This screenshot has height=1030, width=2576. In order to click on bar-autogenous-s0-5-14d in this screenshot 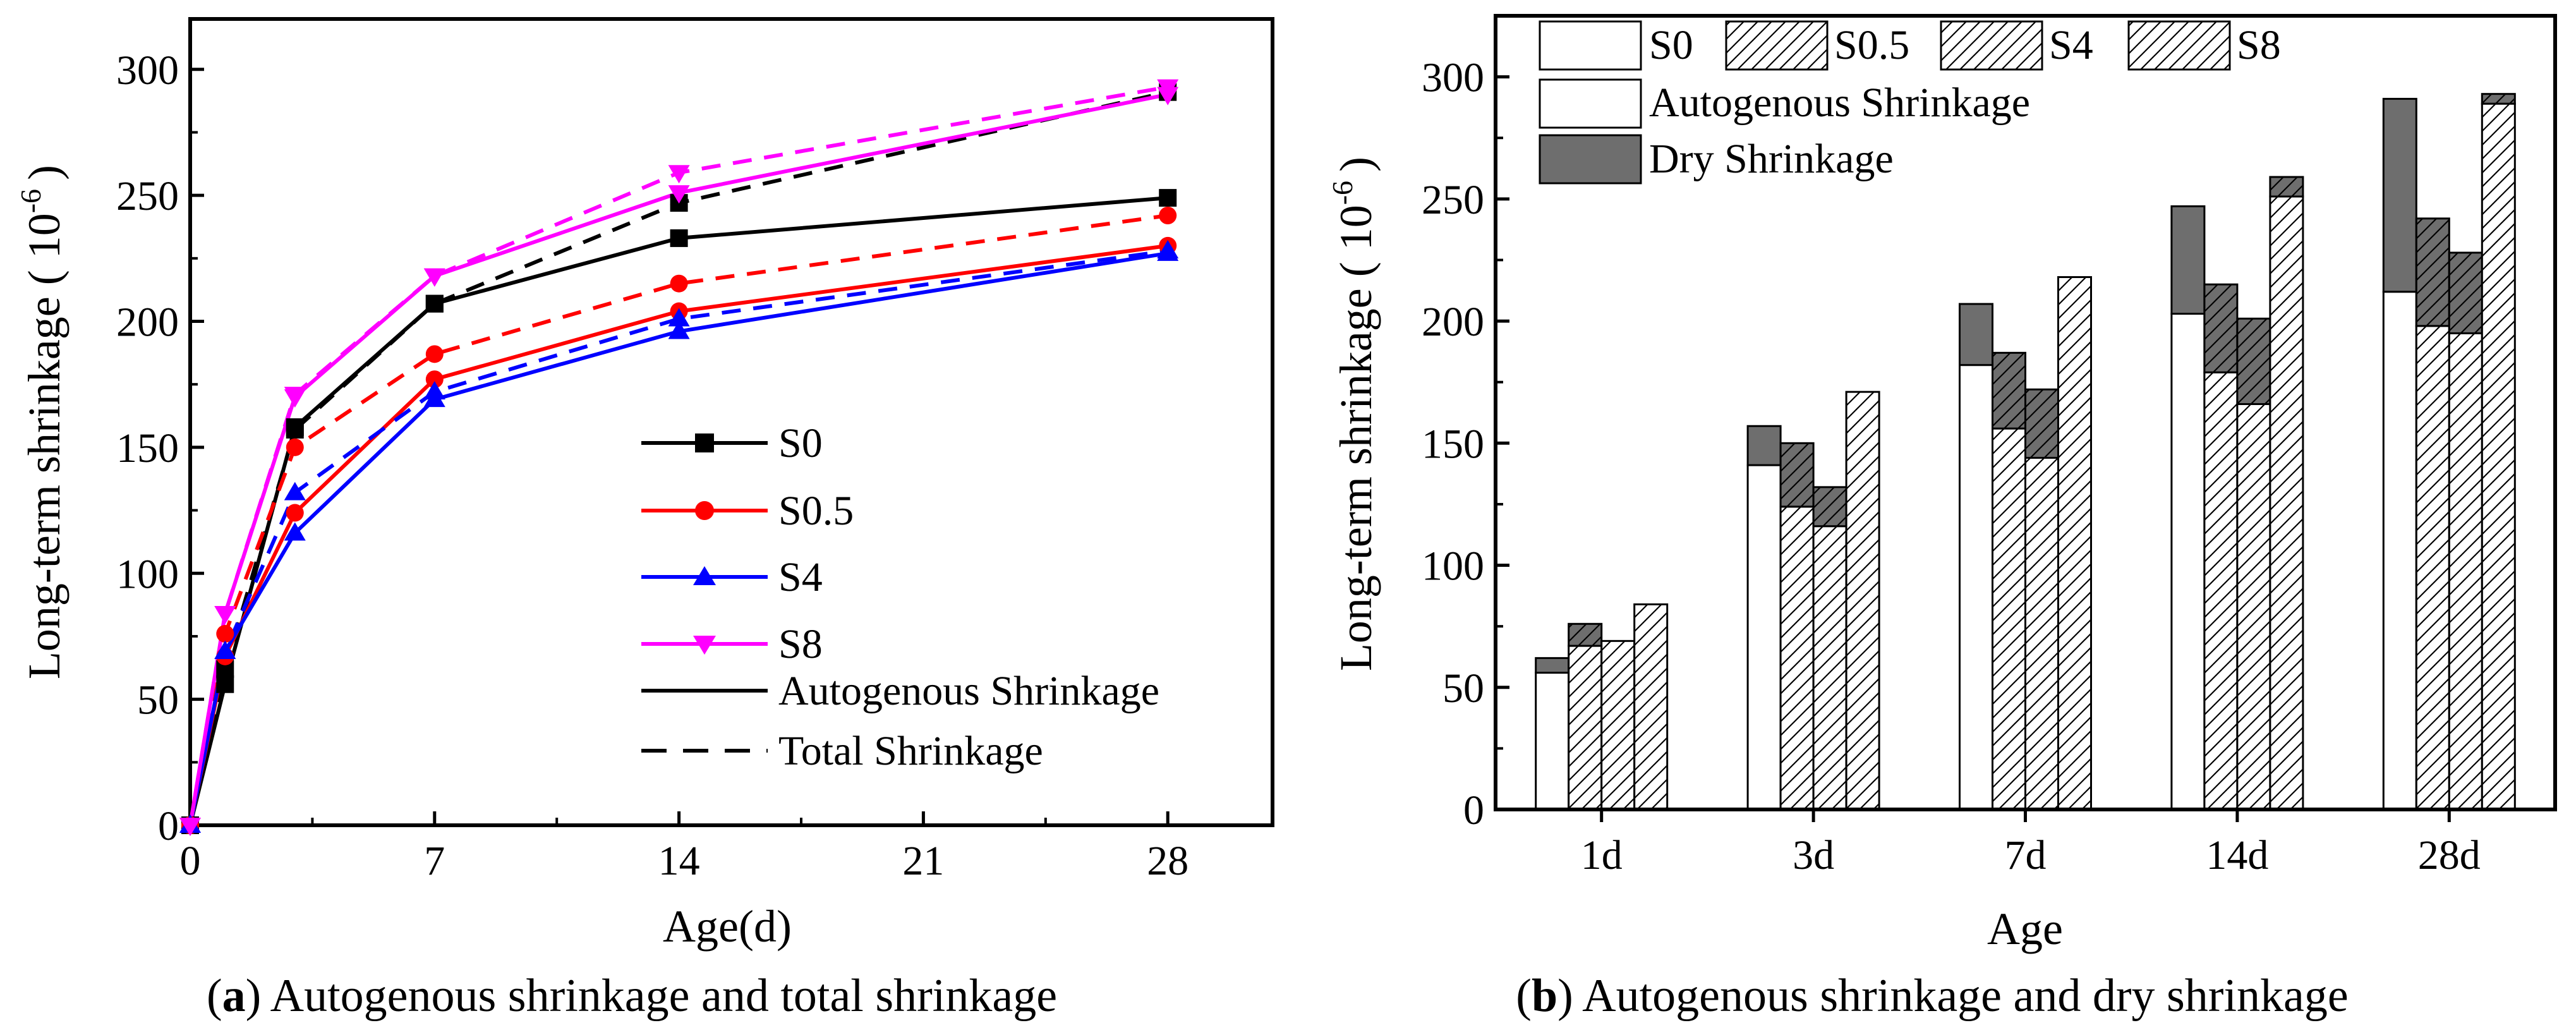, I will do `click(2221, 591)`.